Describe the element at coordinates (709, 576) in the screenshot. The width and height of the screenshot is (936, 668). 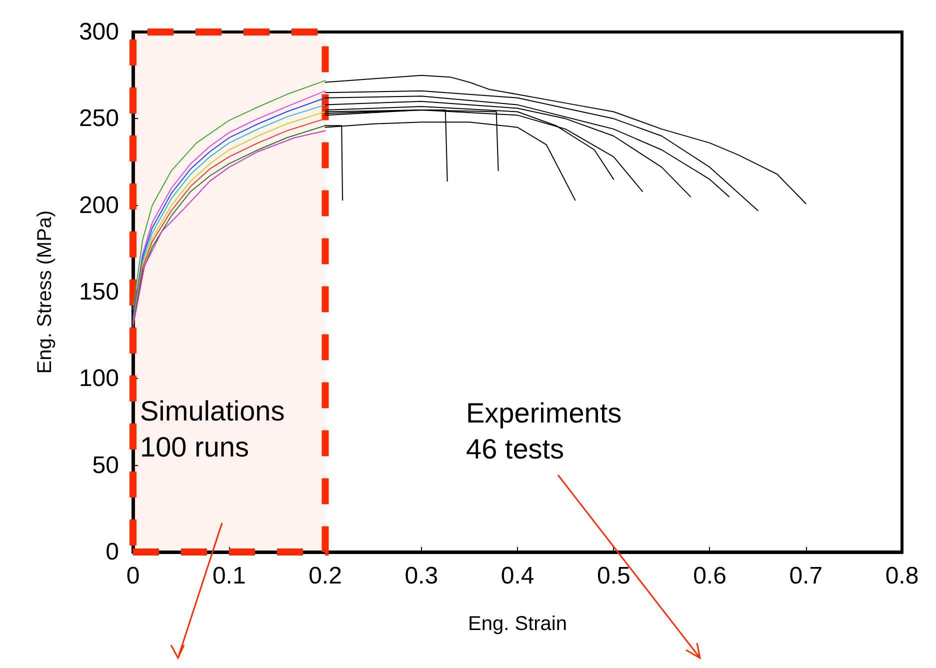
I see `x-tick-label: 0.6` at that location.